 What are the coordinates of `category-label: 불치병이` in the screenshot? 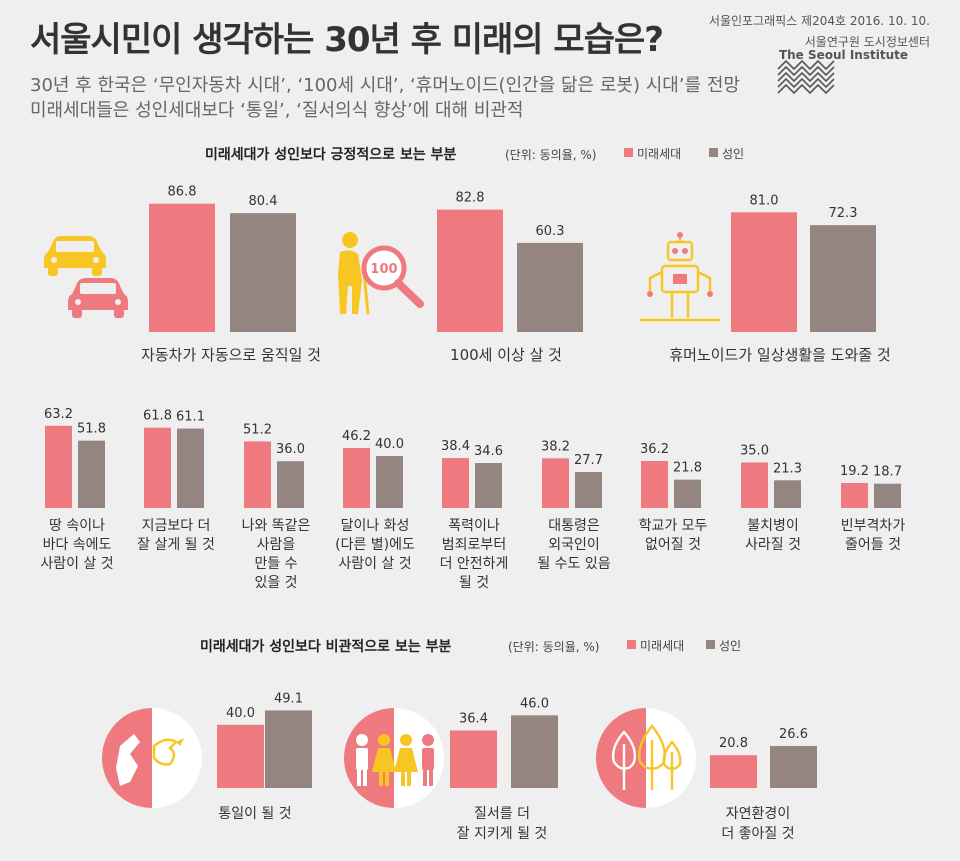 It's located at (773, 526).